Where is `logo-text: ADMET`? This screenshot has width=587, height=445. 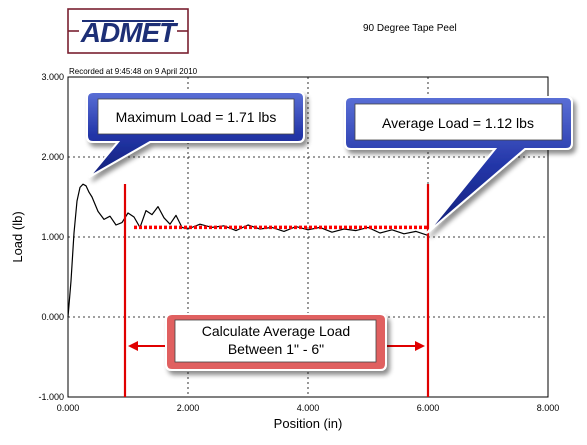
logo-text: ADMET is located at coordinates (129, 32).